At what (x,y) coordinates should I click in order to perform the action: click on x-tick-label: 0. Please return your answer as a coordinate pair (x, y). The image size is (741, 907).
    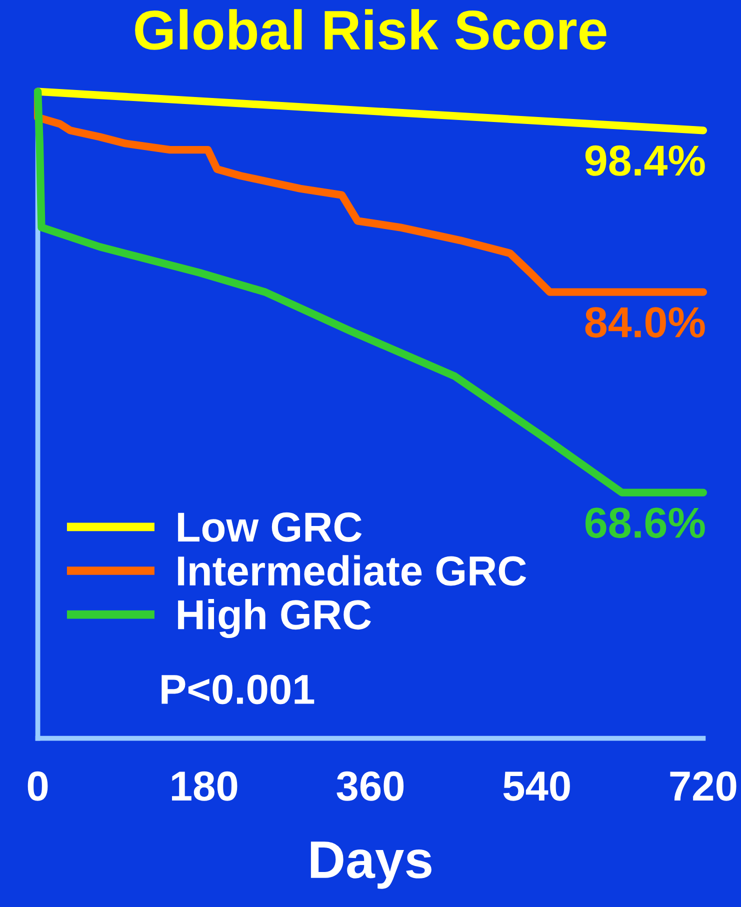
    Looking at the image, I should click on (38, 786).